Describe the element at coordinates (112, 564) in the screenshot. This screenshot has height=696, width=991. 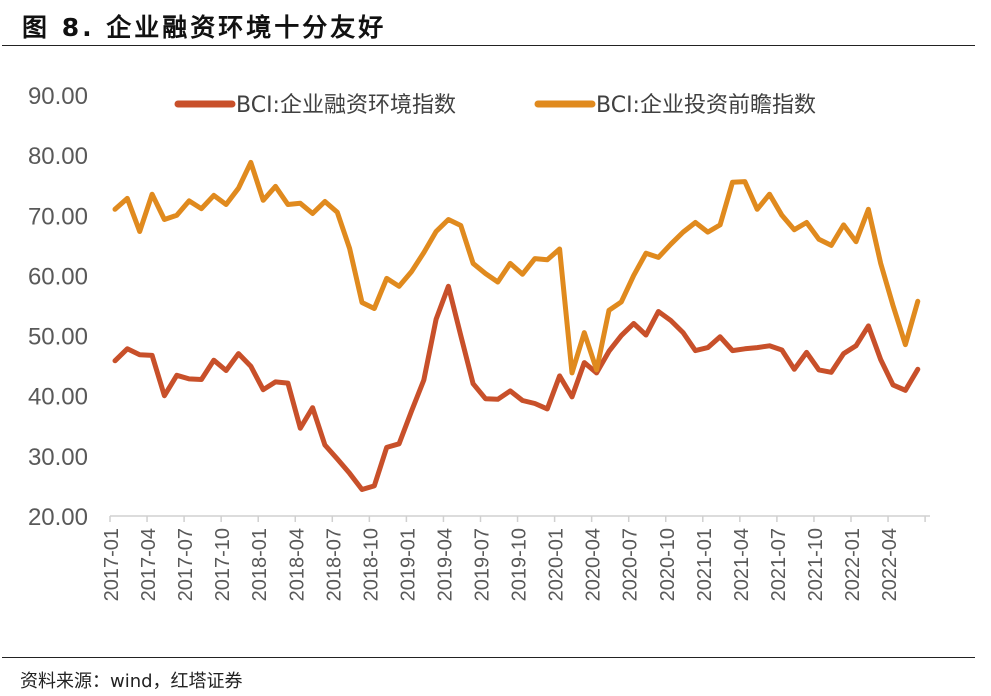
I see `x-tick-label: 2017-01` at that location.